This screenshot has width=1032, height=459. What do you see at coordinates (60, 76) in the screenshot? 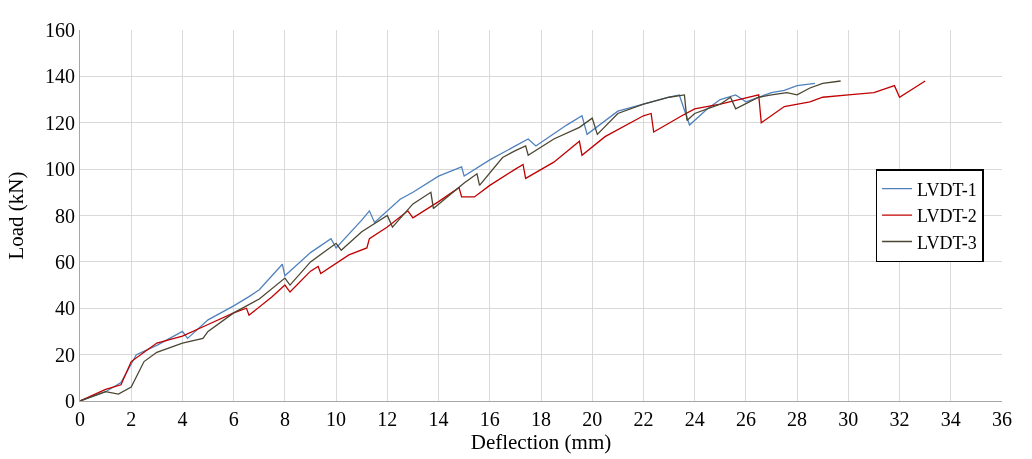
I see `y-tick-label: 140` at bounding box center [60, 76].